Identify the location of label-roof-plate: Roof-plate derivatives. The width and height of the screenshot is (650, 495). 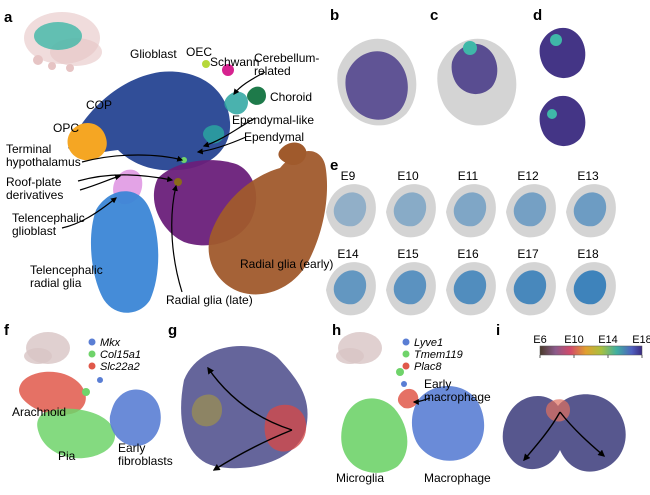
(34, 188).